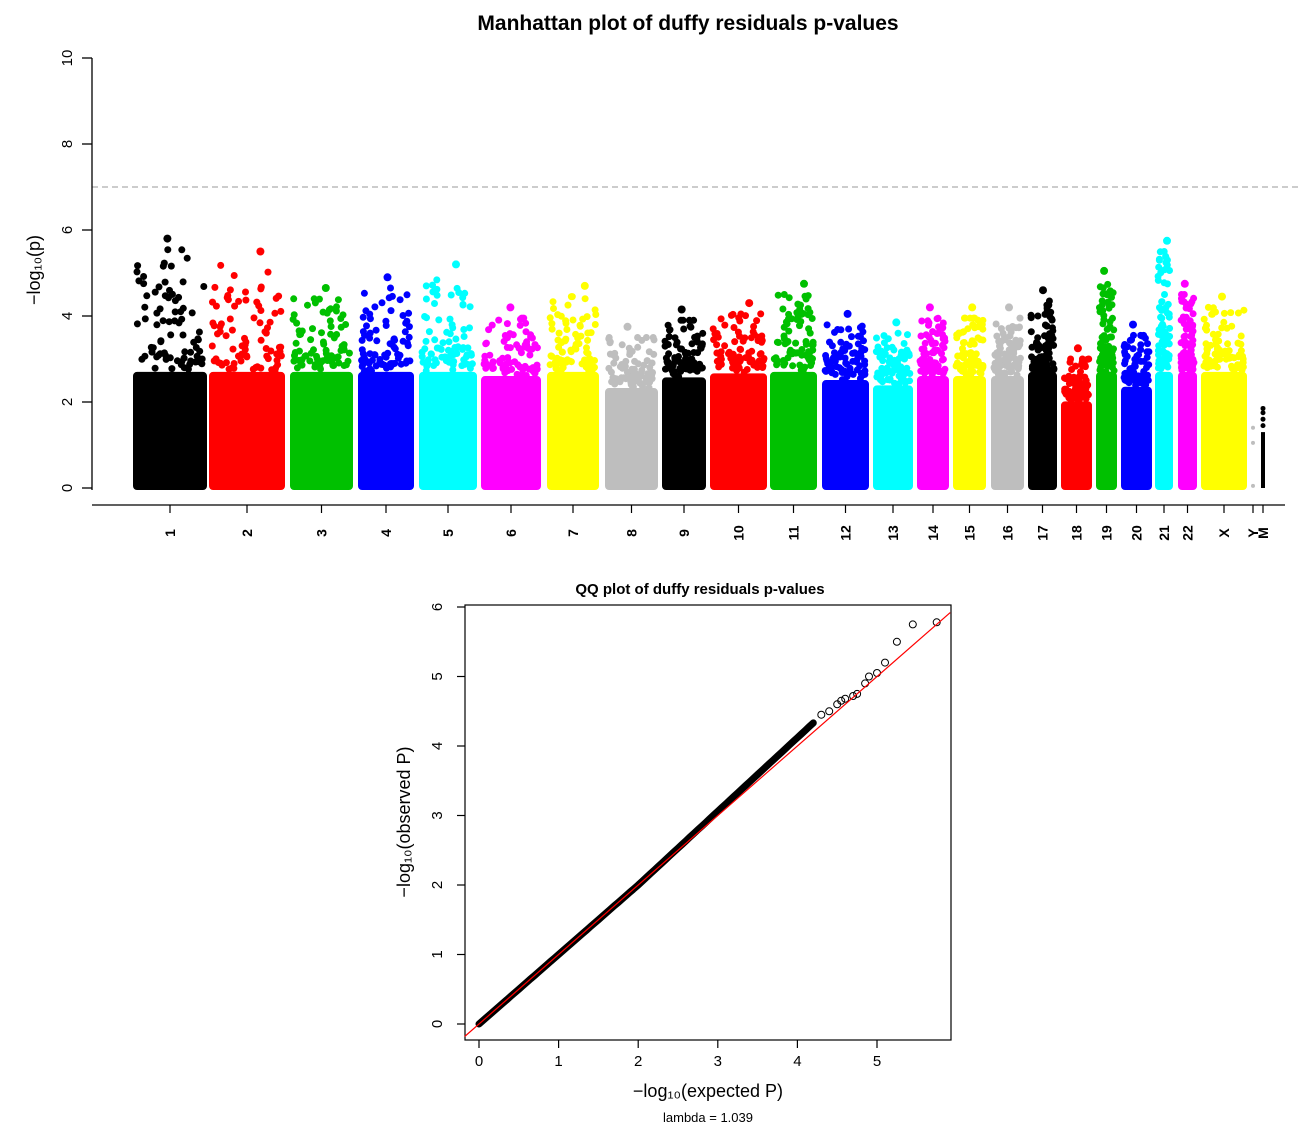 The image size is (1309, 1130). What do you see at coordinates (1164, 430) in the screenshot?
I see `chromosome-21-dense-band` at bounding box center [1164, 430].